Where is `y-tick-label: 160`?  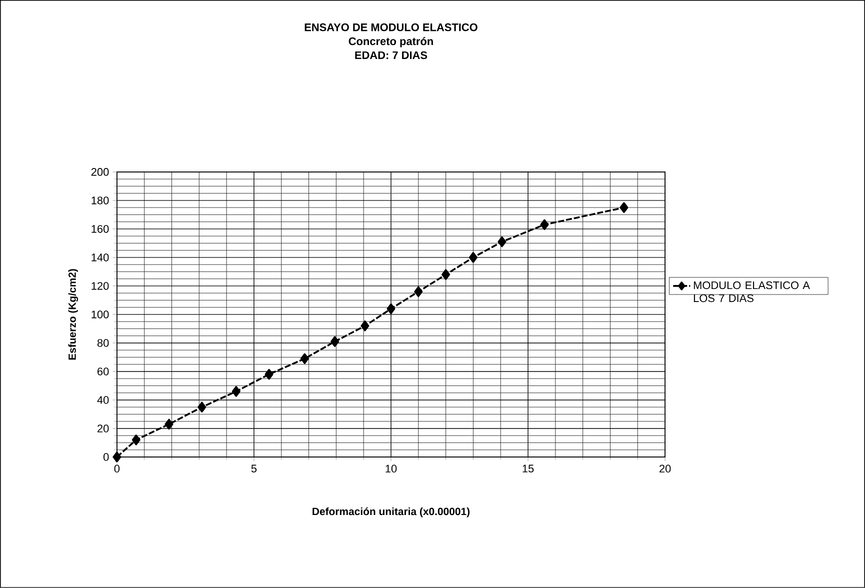
y-tick-label: 160 is located at coordinates (100, 229).